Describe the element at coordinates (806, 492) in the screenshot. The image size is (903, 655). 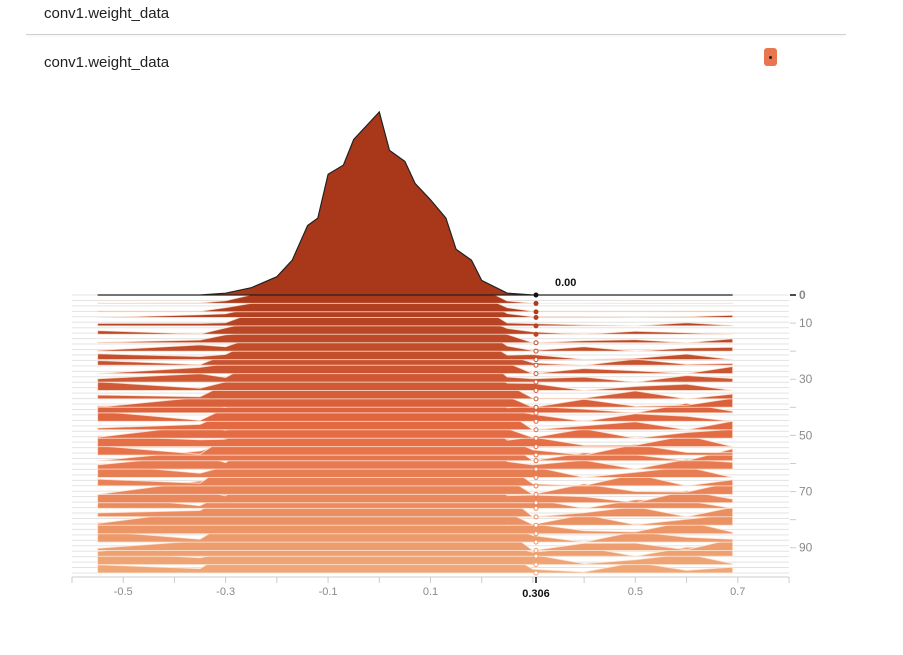
I see `y-tick-label: 70` at that location.